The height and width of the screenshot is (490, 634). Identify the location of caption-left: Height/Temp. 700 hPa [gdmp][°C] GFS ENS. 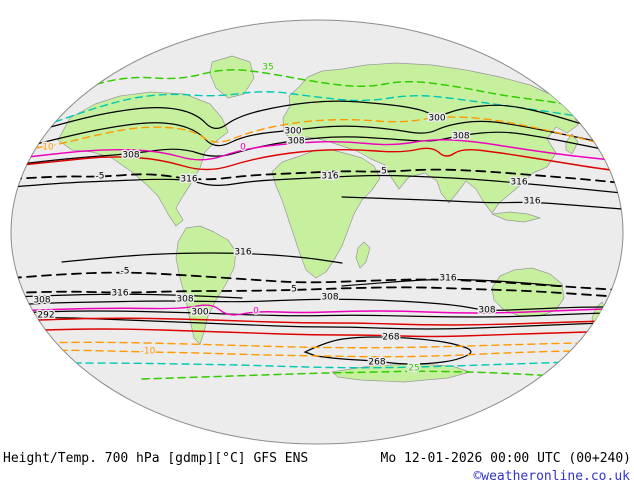
(156, 458).